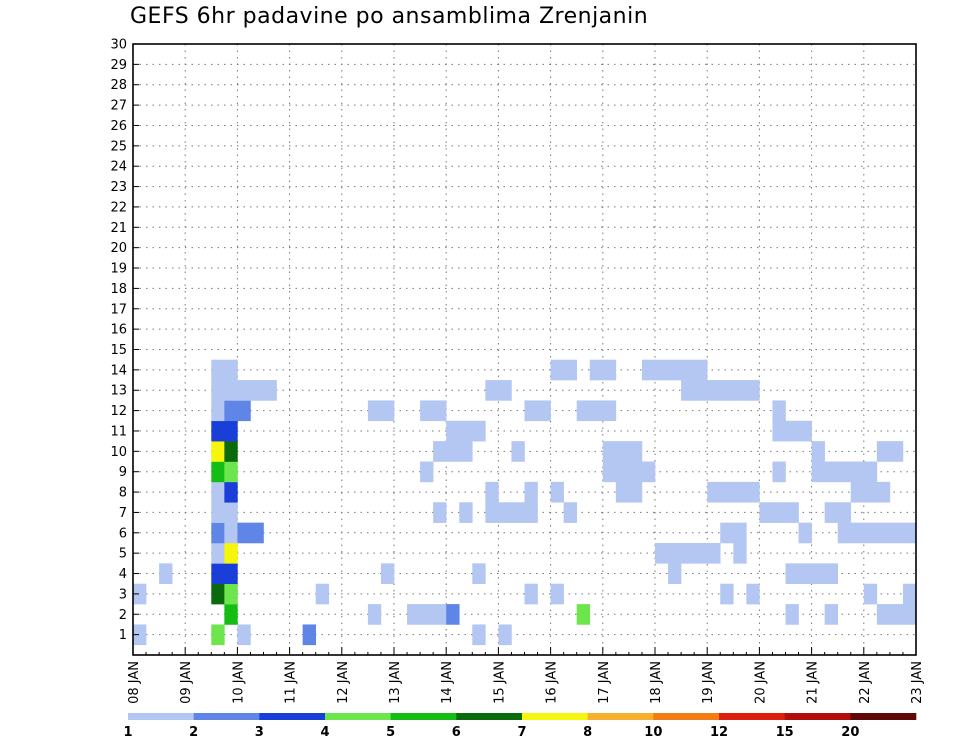 Image resolution: width=960 pixels, height=742 pixels. Describe the element at coordinates (653, 732) in the screenshot. I see `legend-label: 10` at that location.